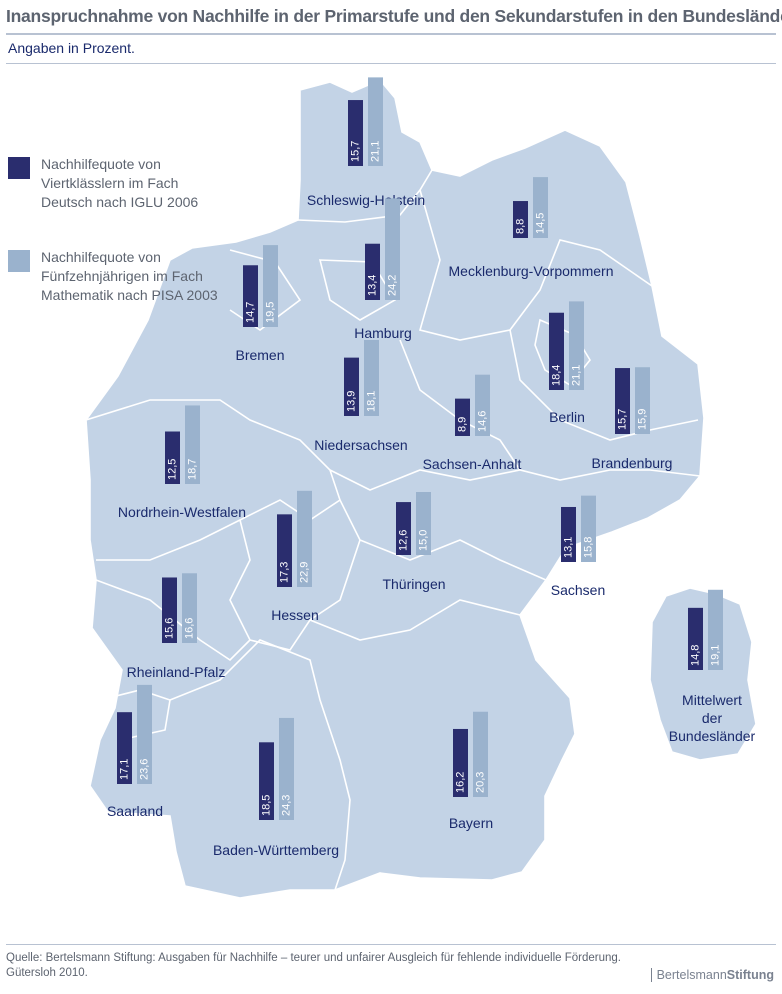  I want to click on region-label-schleswig-holstein: Schleswig-Holstein, so click(366, 200).